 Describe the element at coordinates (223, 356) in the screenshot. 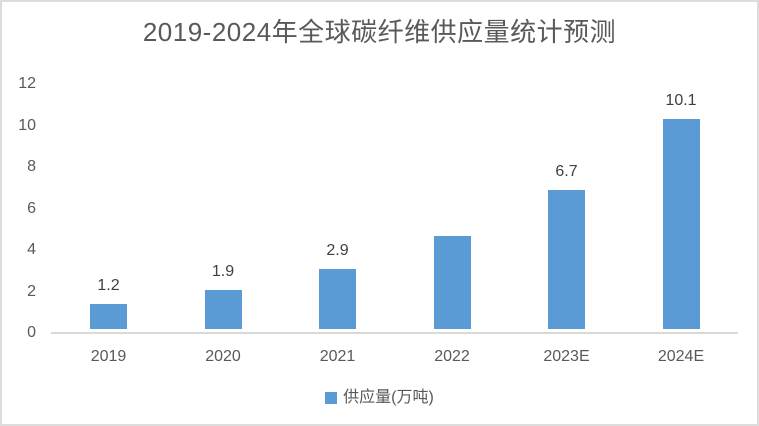

I see `x-axis-label-2020: 2020` at that location.